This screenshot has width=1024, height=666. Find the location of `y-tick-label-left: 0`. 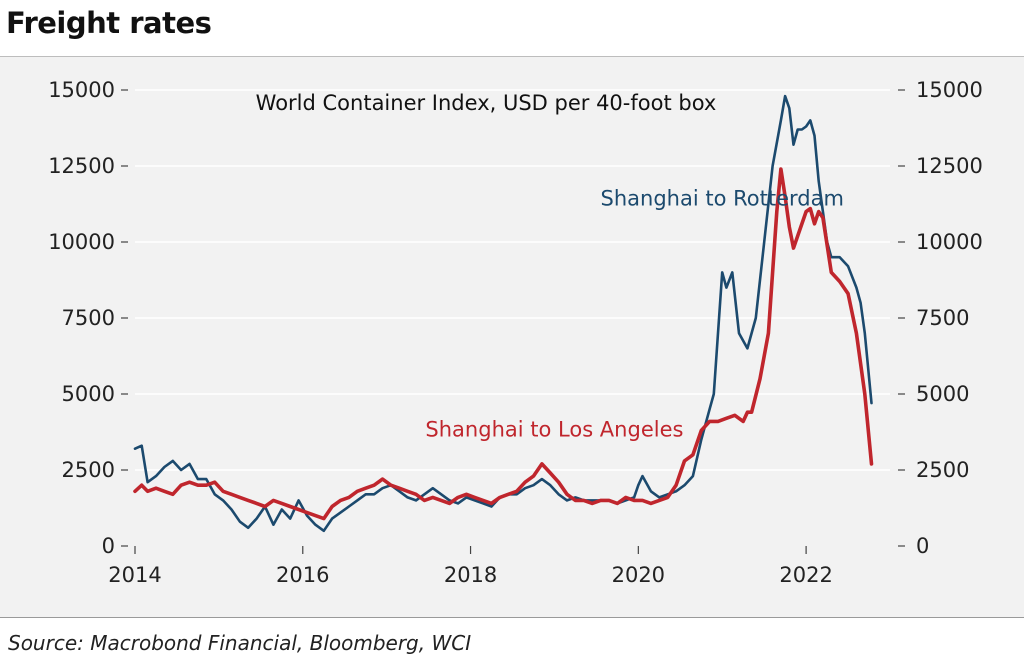

y-tick-label-left: 0 is located at coordinates (108, 546).